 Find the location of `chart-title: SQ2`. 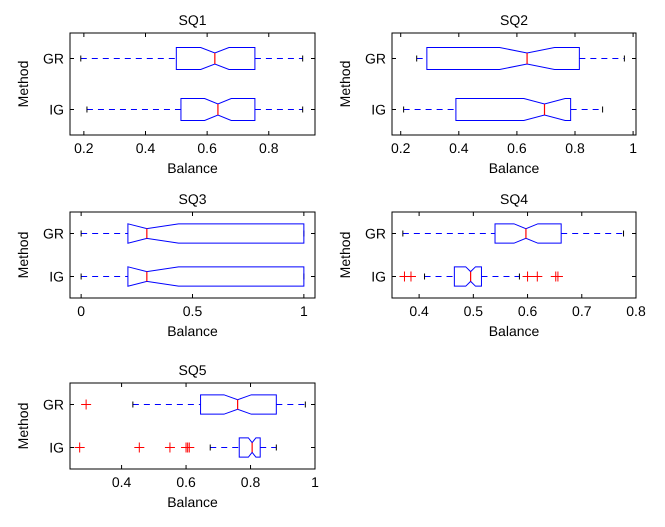

chart-title: SQ2 is located at coordinates (514, 20).